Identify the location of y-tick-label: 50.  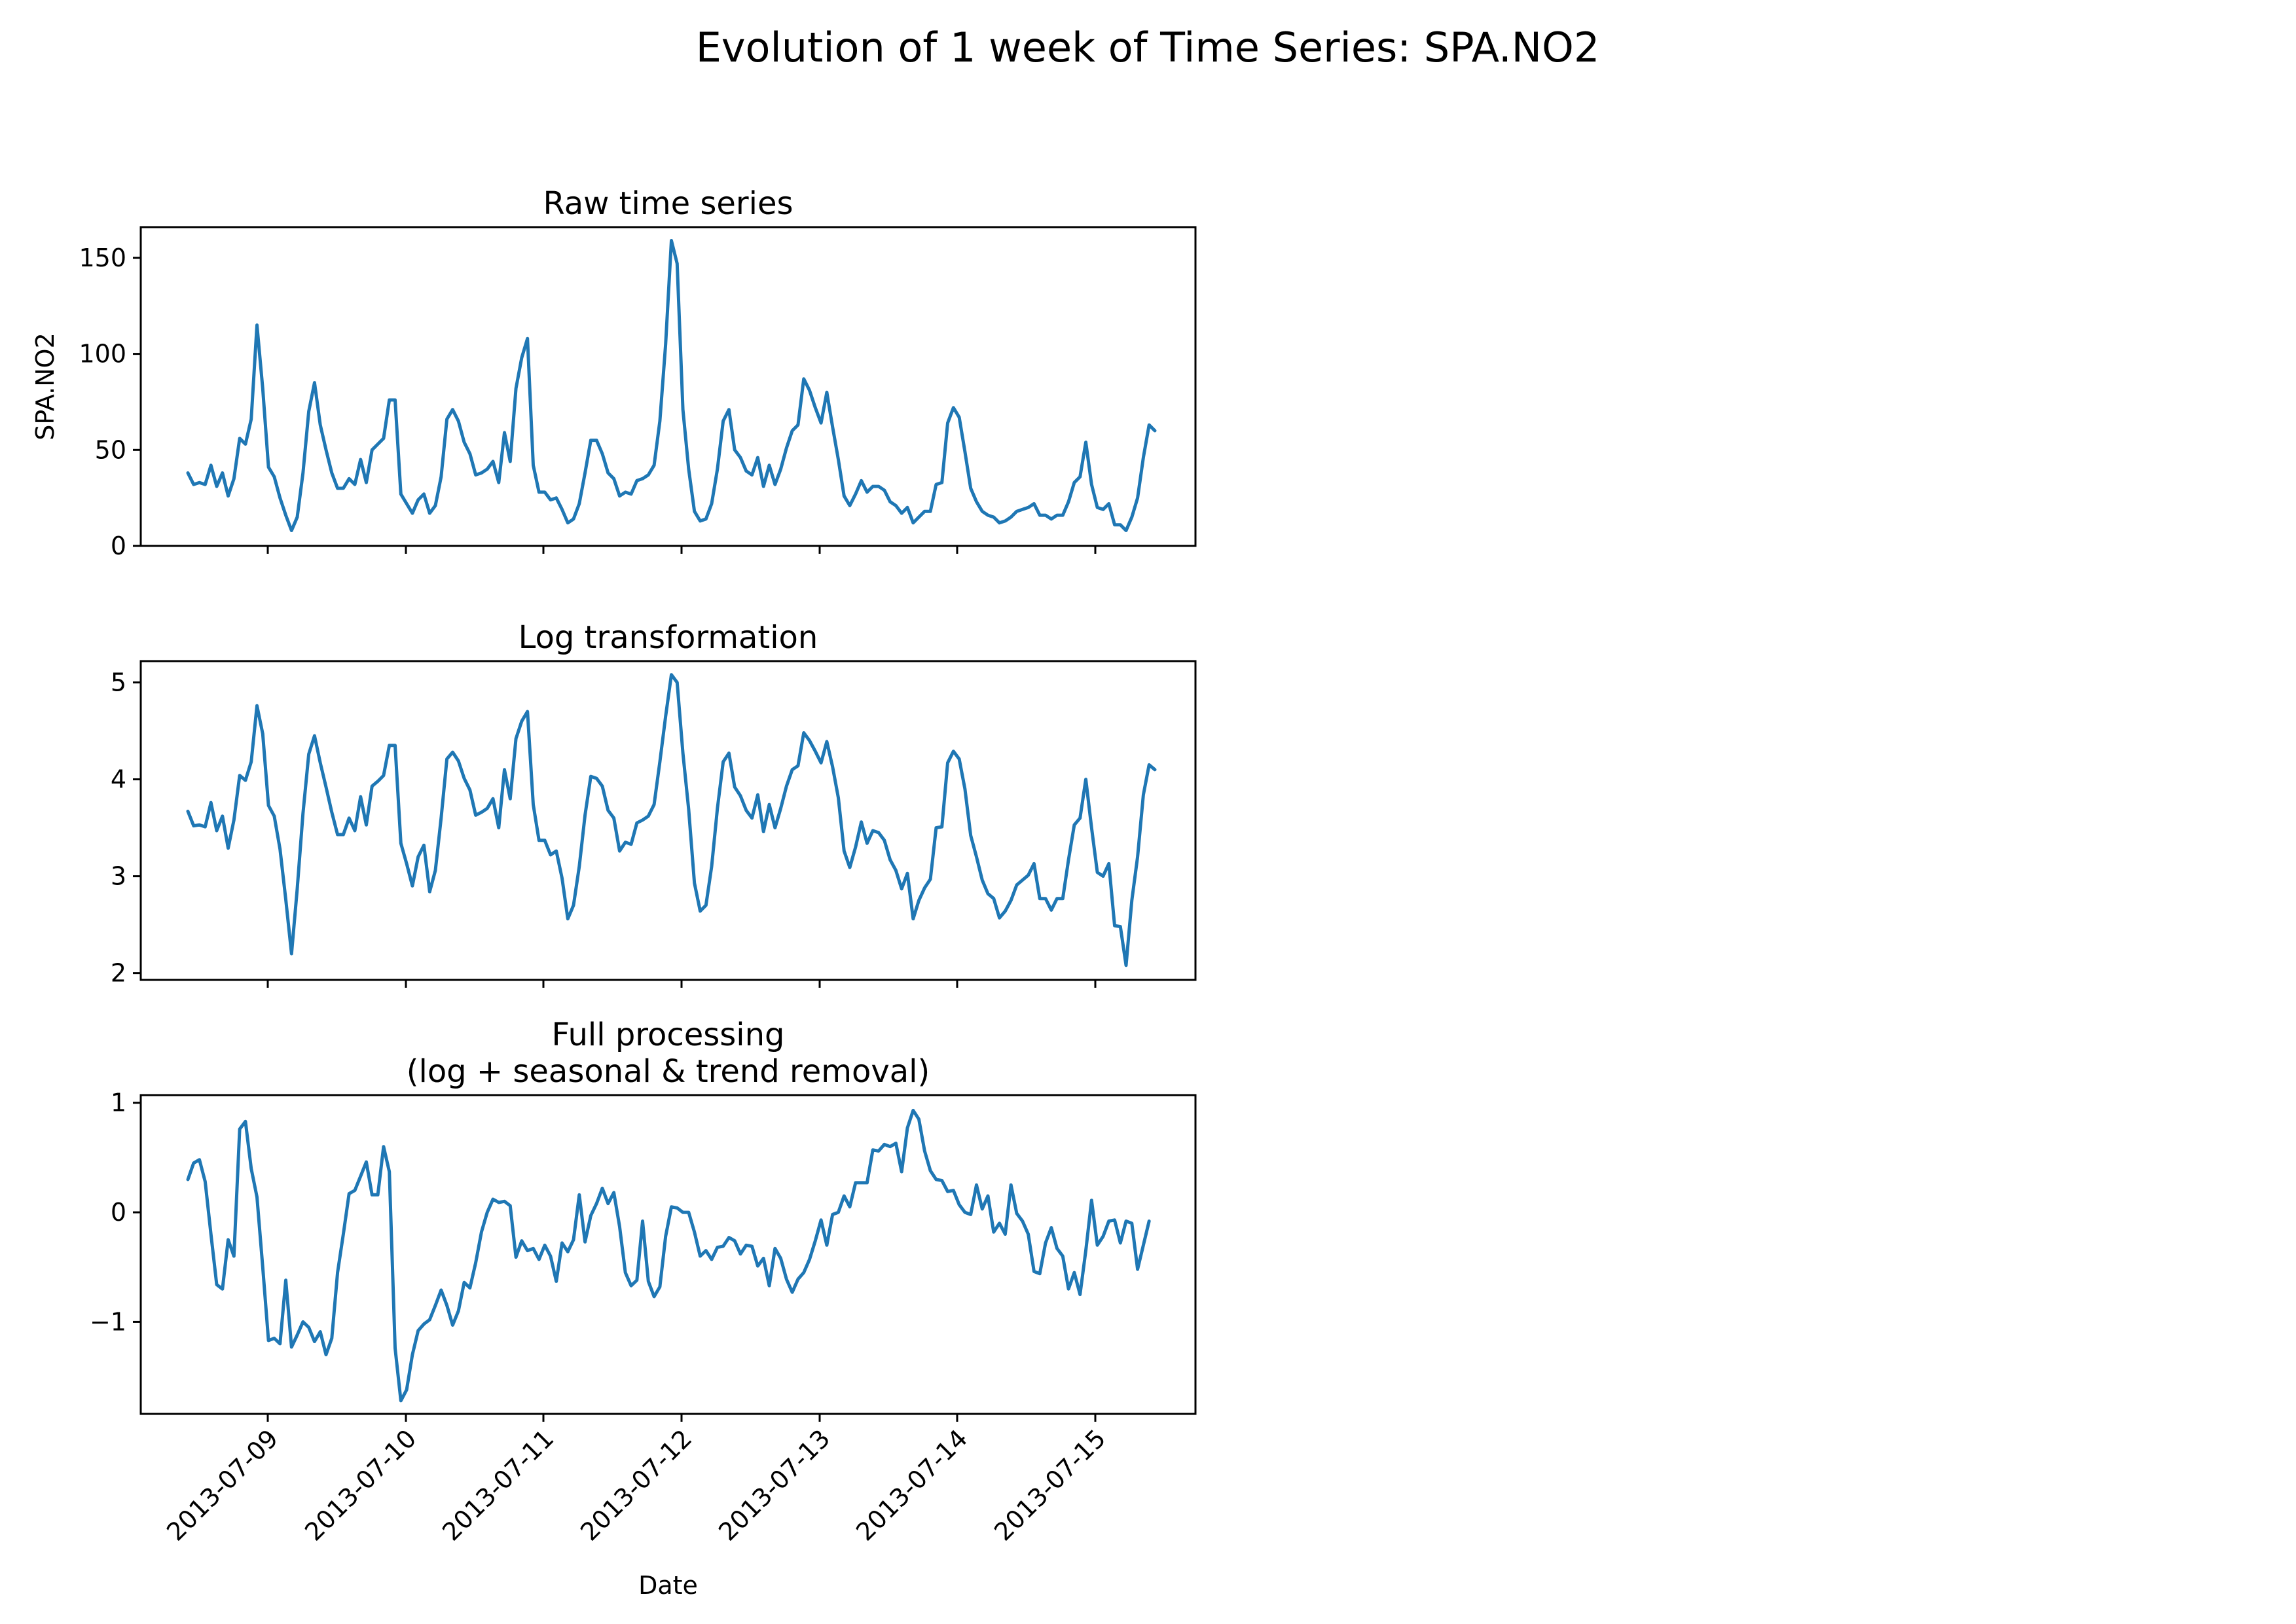
(110, 449).